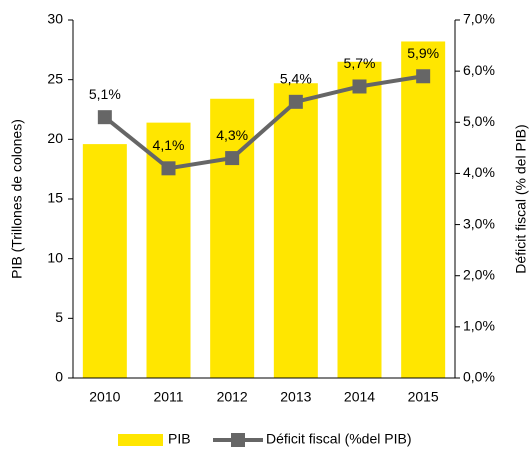 The width and height of the screenshot is (532, 453). I want to click on y2-tick-label: 0,0%, so click(479, 377).